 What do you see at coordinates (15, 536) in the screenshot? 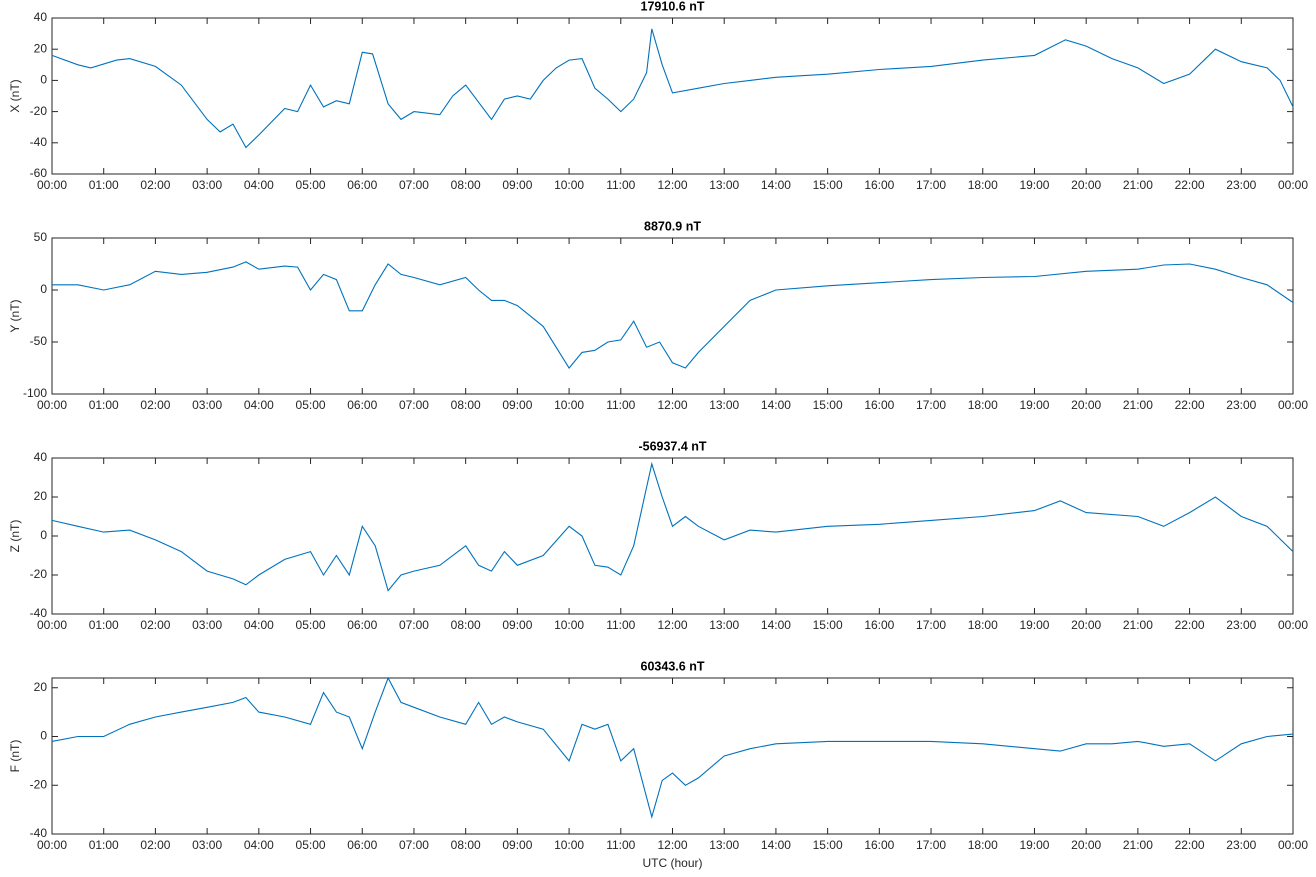
I see `y-axis-label: Z (nT)` at bounding box center [15, 536].